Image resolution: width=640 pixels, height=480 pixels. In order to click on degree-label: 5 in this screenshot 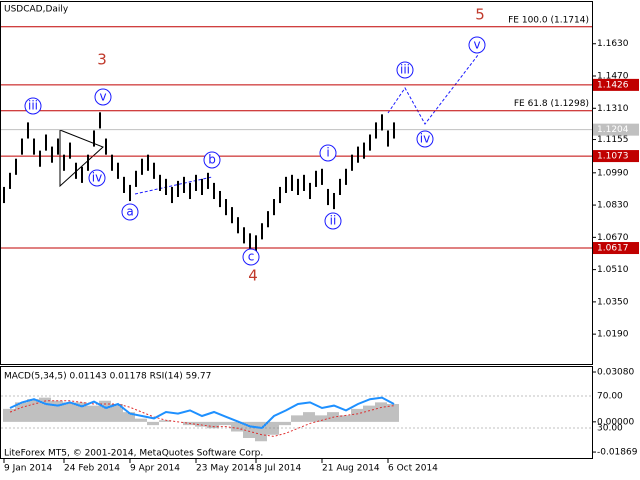, I will do `click(480, 15)`.